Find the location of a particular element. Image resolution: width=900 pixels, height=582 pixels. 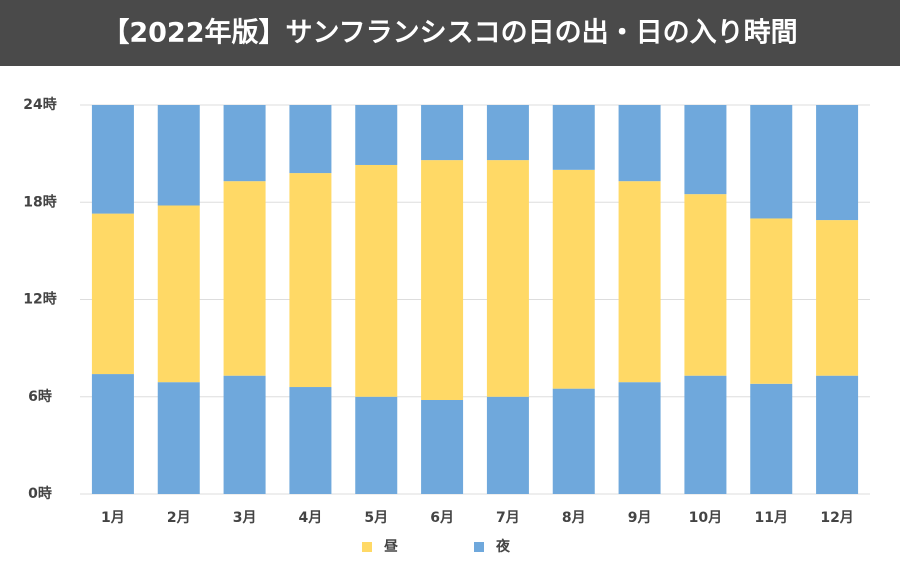

x-tick-label: 2月 is located at coordinates (179, 518).